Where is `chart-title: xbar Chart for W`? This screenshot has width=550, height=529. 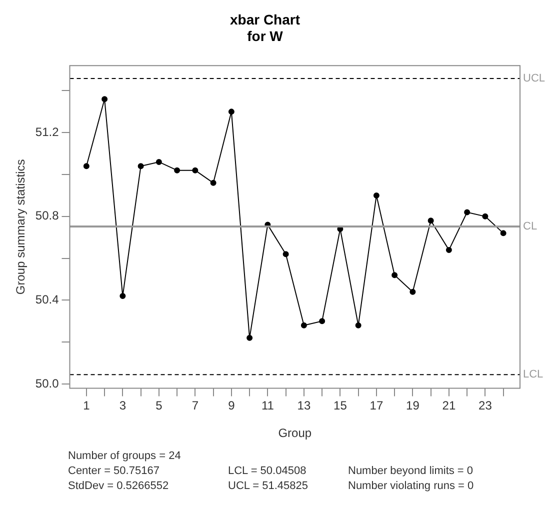
chart-title: xbar Chart for W is located at coordinates (265, 27).